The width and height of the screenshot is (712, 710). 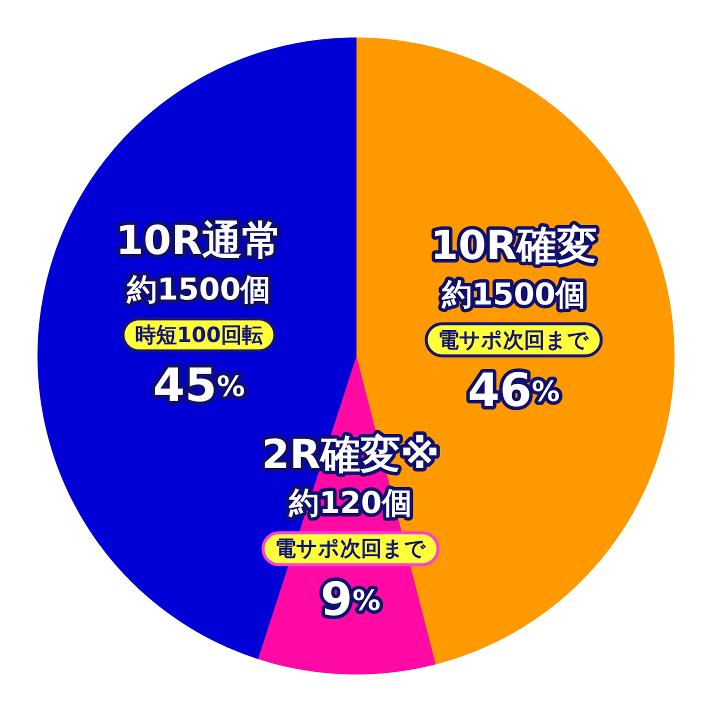 What do you see at coordinates (513, 246) in the screenshot?
I see `slice-label: 10R確変` at bounding box center [513, 246].